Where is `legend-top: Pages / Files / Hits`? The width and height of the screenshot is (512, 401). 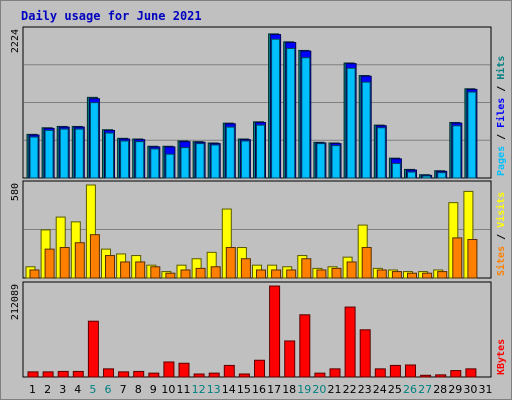 legend-top: Pages / Files / Hits is located at coordinates (501, 116).